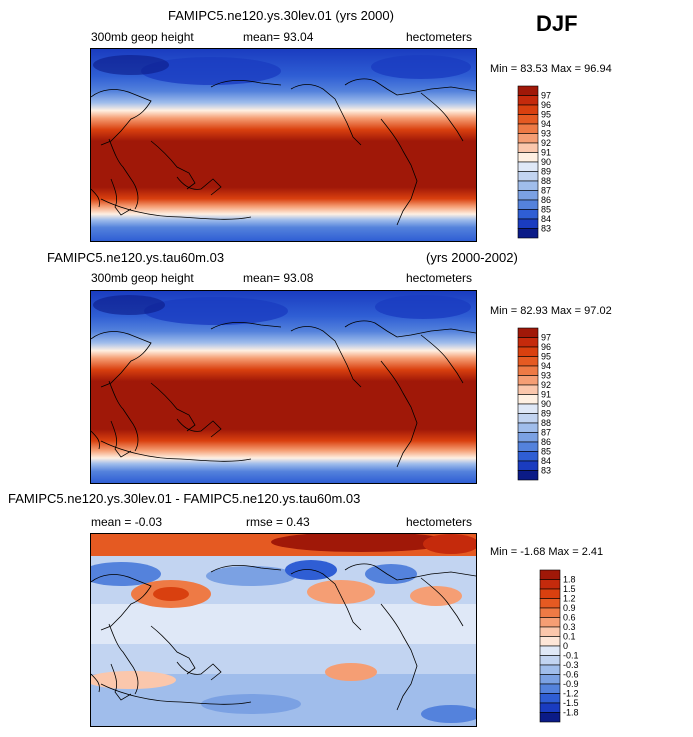 The width and height of the screenshot is (693, 737). Describe the element at coordinates (546, 96) in the screenshot. I see `panel1-colorbar-label: 97` at that location.